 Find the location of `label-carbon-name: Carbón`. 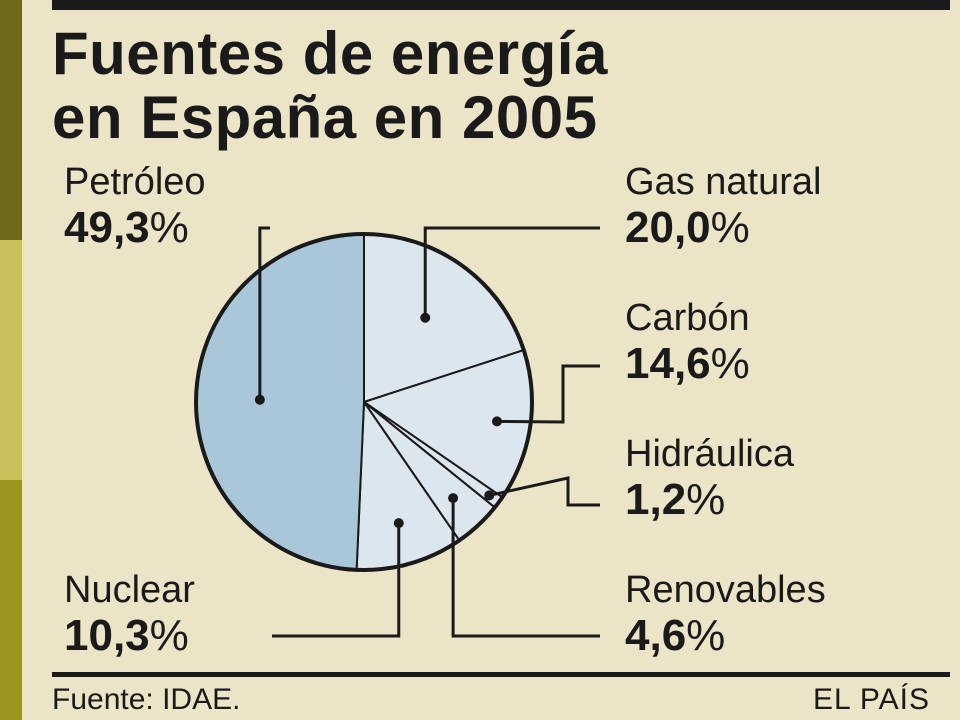

label-carbon-name: Carbón is located at coordinates (687, 318).